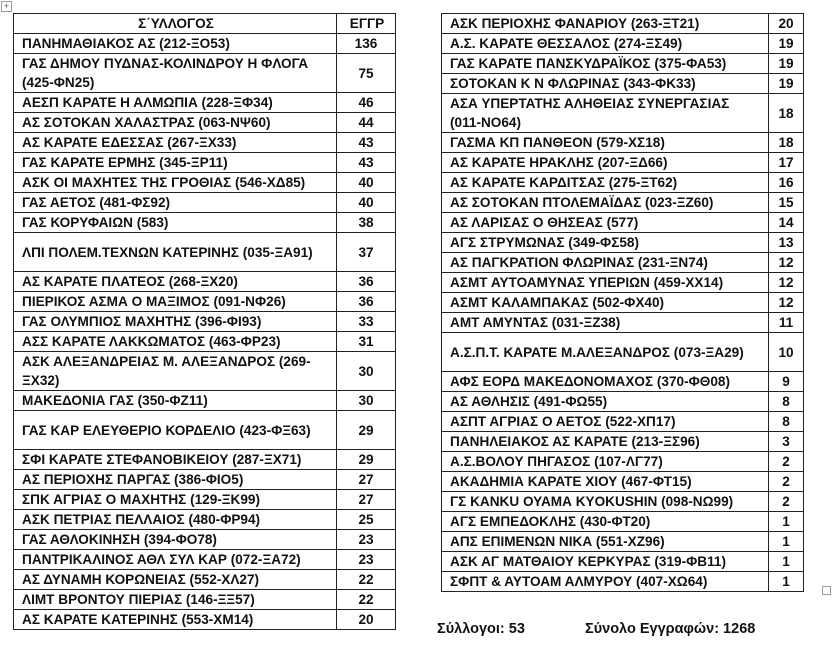  Describe the element at coordinates (605, 581) in the screenshot. I see `club-name: ΣΦΠΤ & ΑΥΤΟΑΜ ΑΛΜΥΡΟΥ (407-ΧΩ64)` at that location.